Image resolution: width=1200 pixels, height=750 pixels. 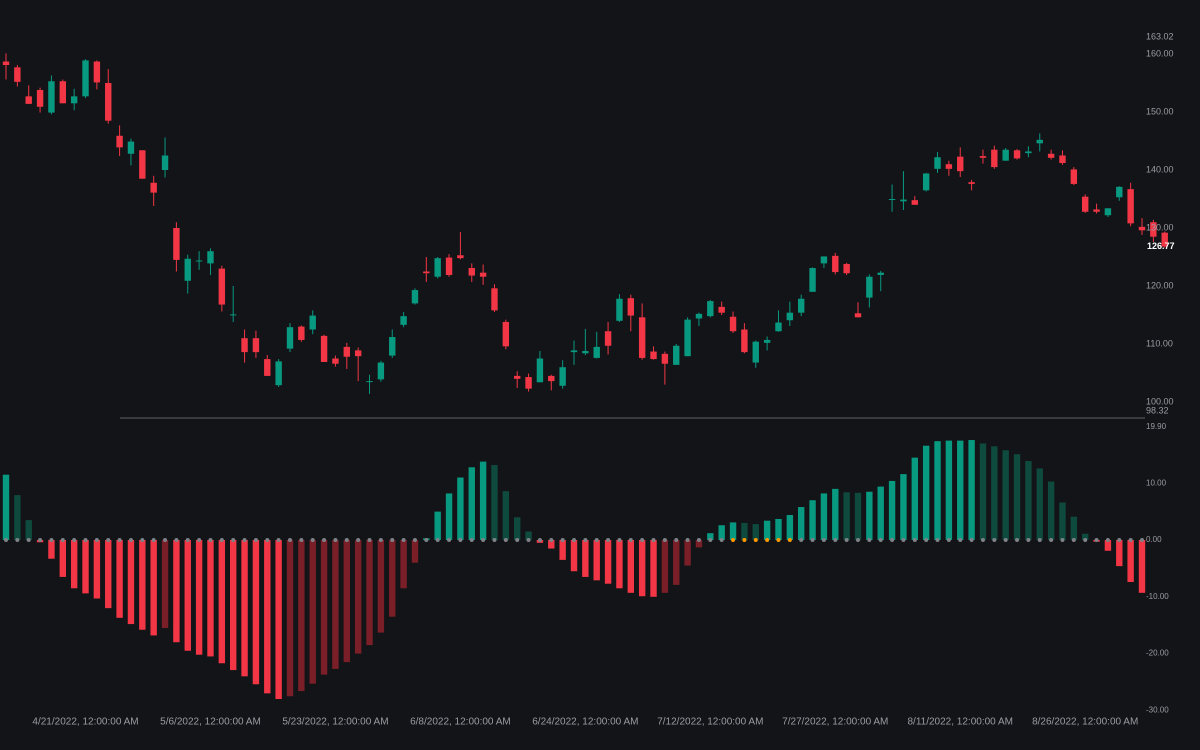 I want to click on price-axis-tick-label: 160.00, so click(x=1160, y=53).